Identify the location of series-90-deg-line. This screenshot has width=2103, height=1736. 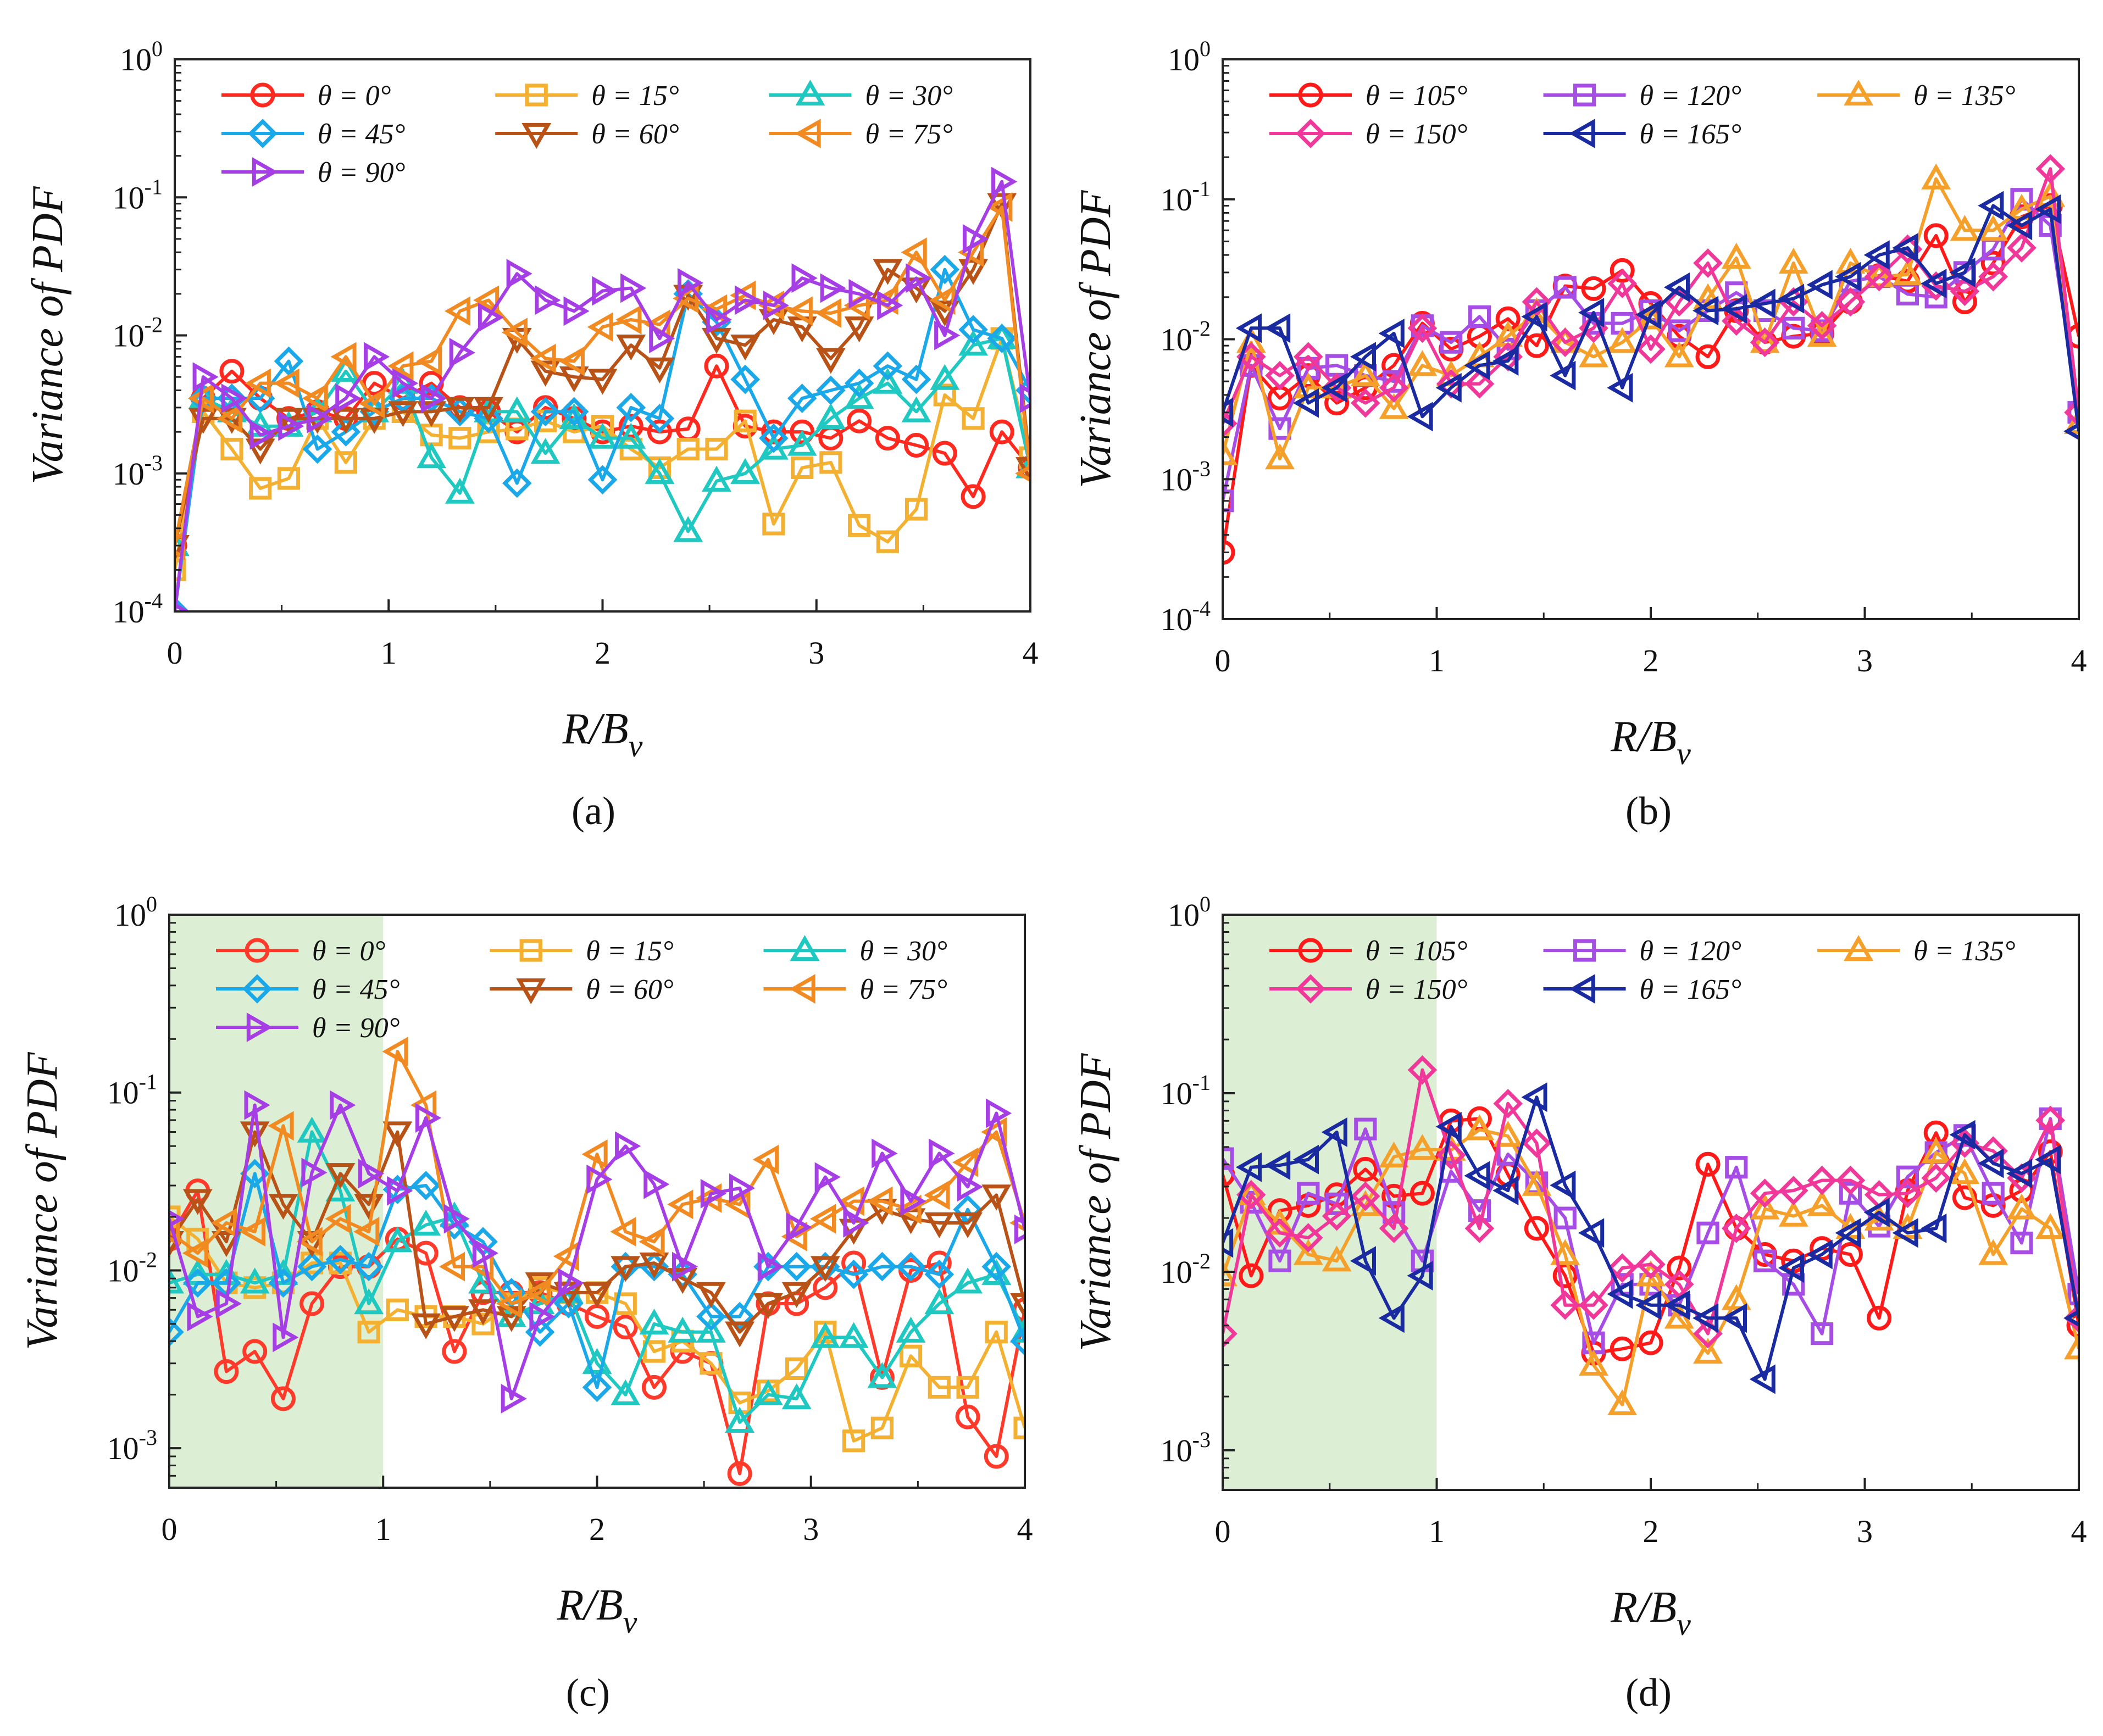
(602, 395).